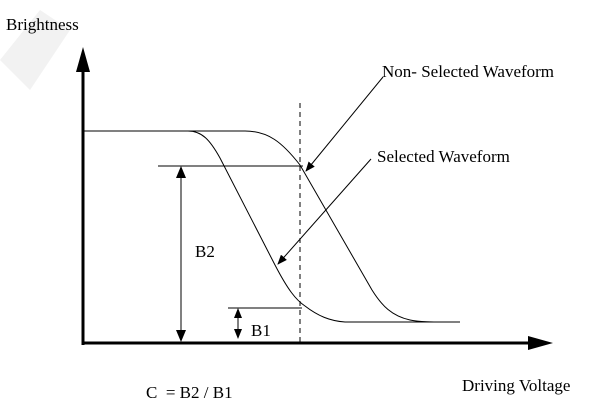  Describe the element at coordinates (468, 71) in the screenshot. I see `non-selected-waveform-label: Non- Selected Waveform` at that location.